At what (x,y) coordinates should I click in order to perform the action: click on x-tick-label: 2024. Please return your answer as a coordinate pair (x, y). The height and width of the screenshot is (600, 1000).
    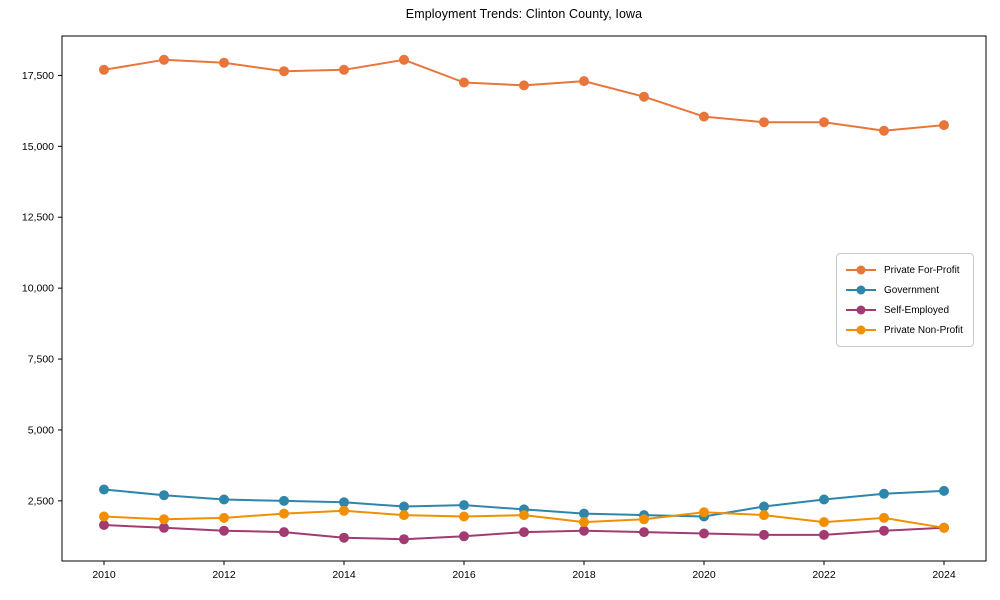
    Looking at the image, I should click on (944, 575).